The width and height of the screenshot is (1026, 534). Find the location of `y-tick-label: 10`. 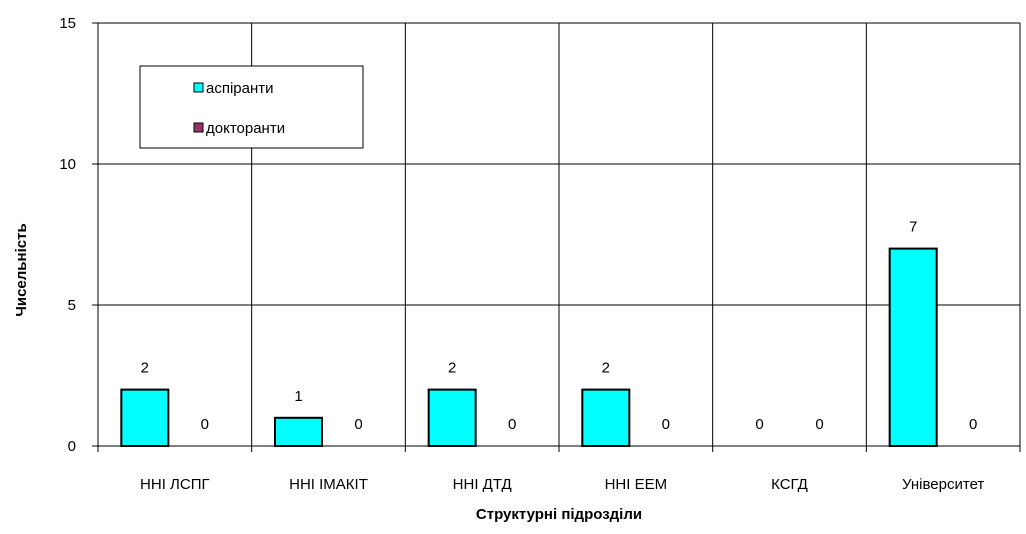

y-tick-label: 10 is located at coordinates (67, 164).